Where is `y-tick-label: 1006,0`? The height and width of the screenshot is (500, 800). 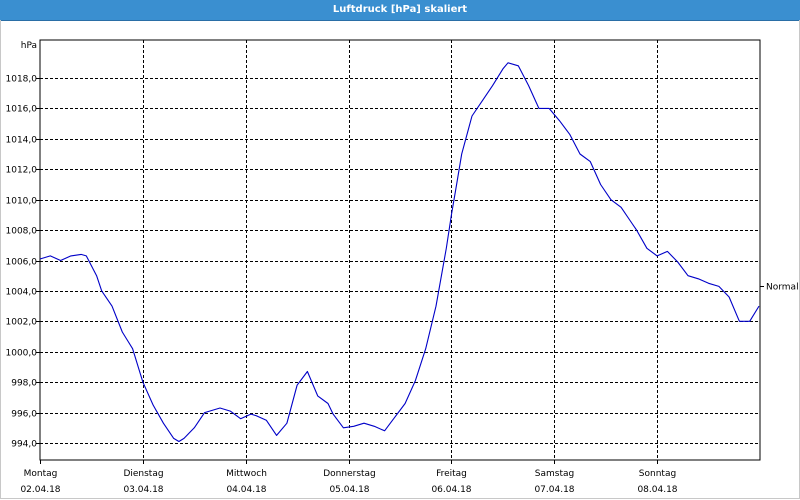 y-tick-label: 1006,0 is located at coordinates (22, 263).